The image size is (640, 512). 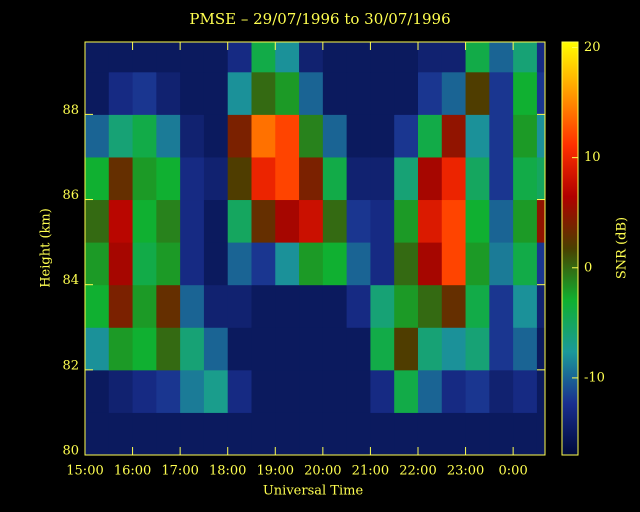 What do you see at coordinates (227, 471) in the screenshot?
I see `x-tick-label: 18:00` at bounding box center [227, 471].